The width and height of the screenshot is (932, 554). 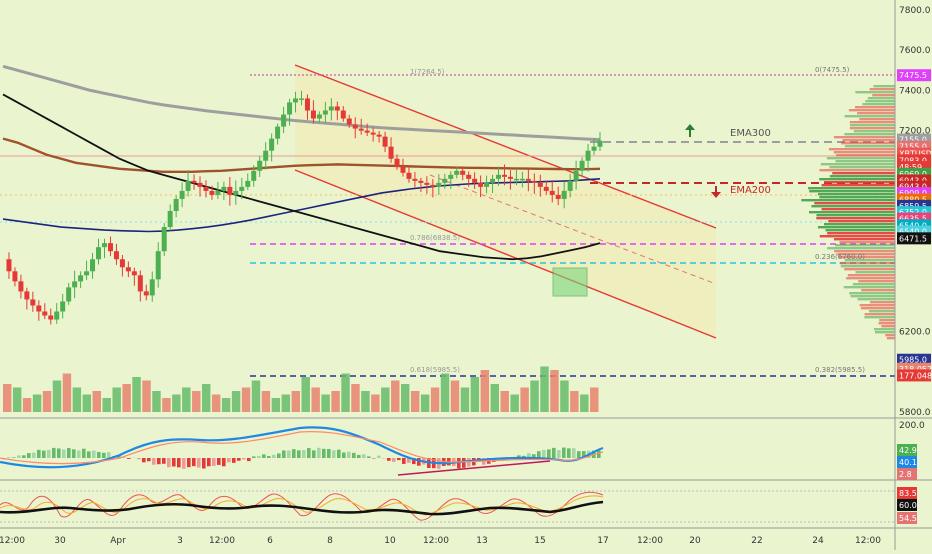 I want to click on time-tick: 20, so click(x=695, y=541).